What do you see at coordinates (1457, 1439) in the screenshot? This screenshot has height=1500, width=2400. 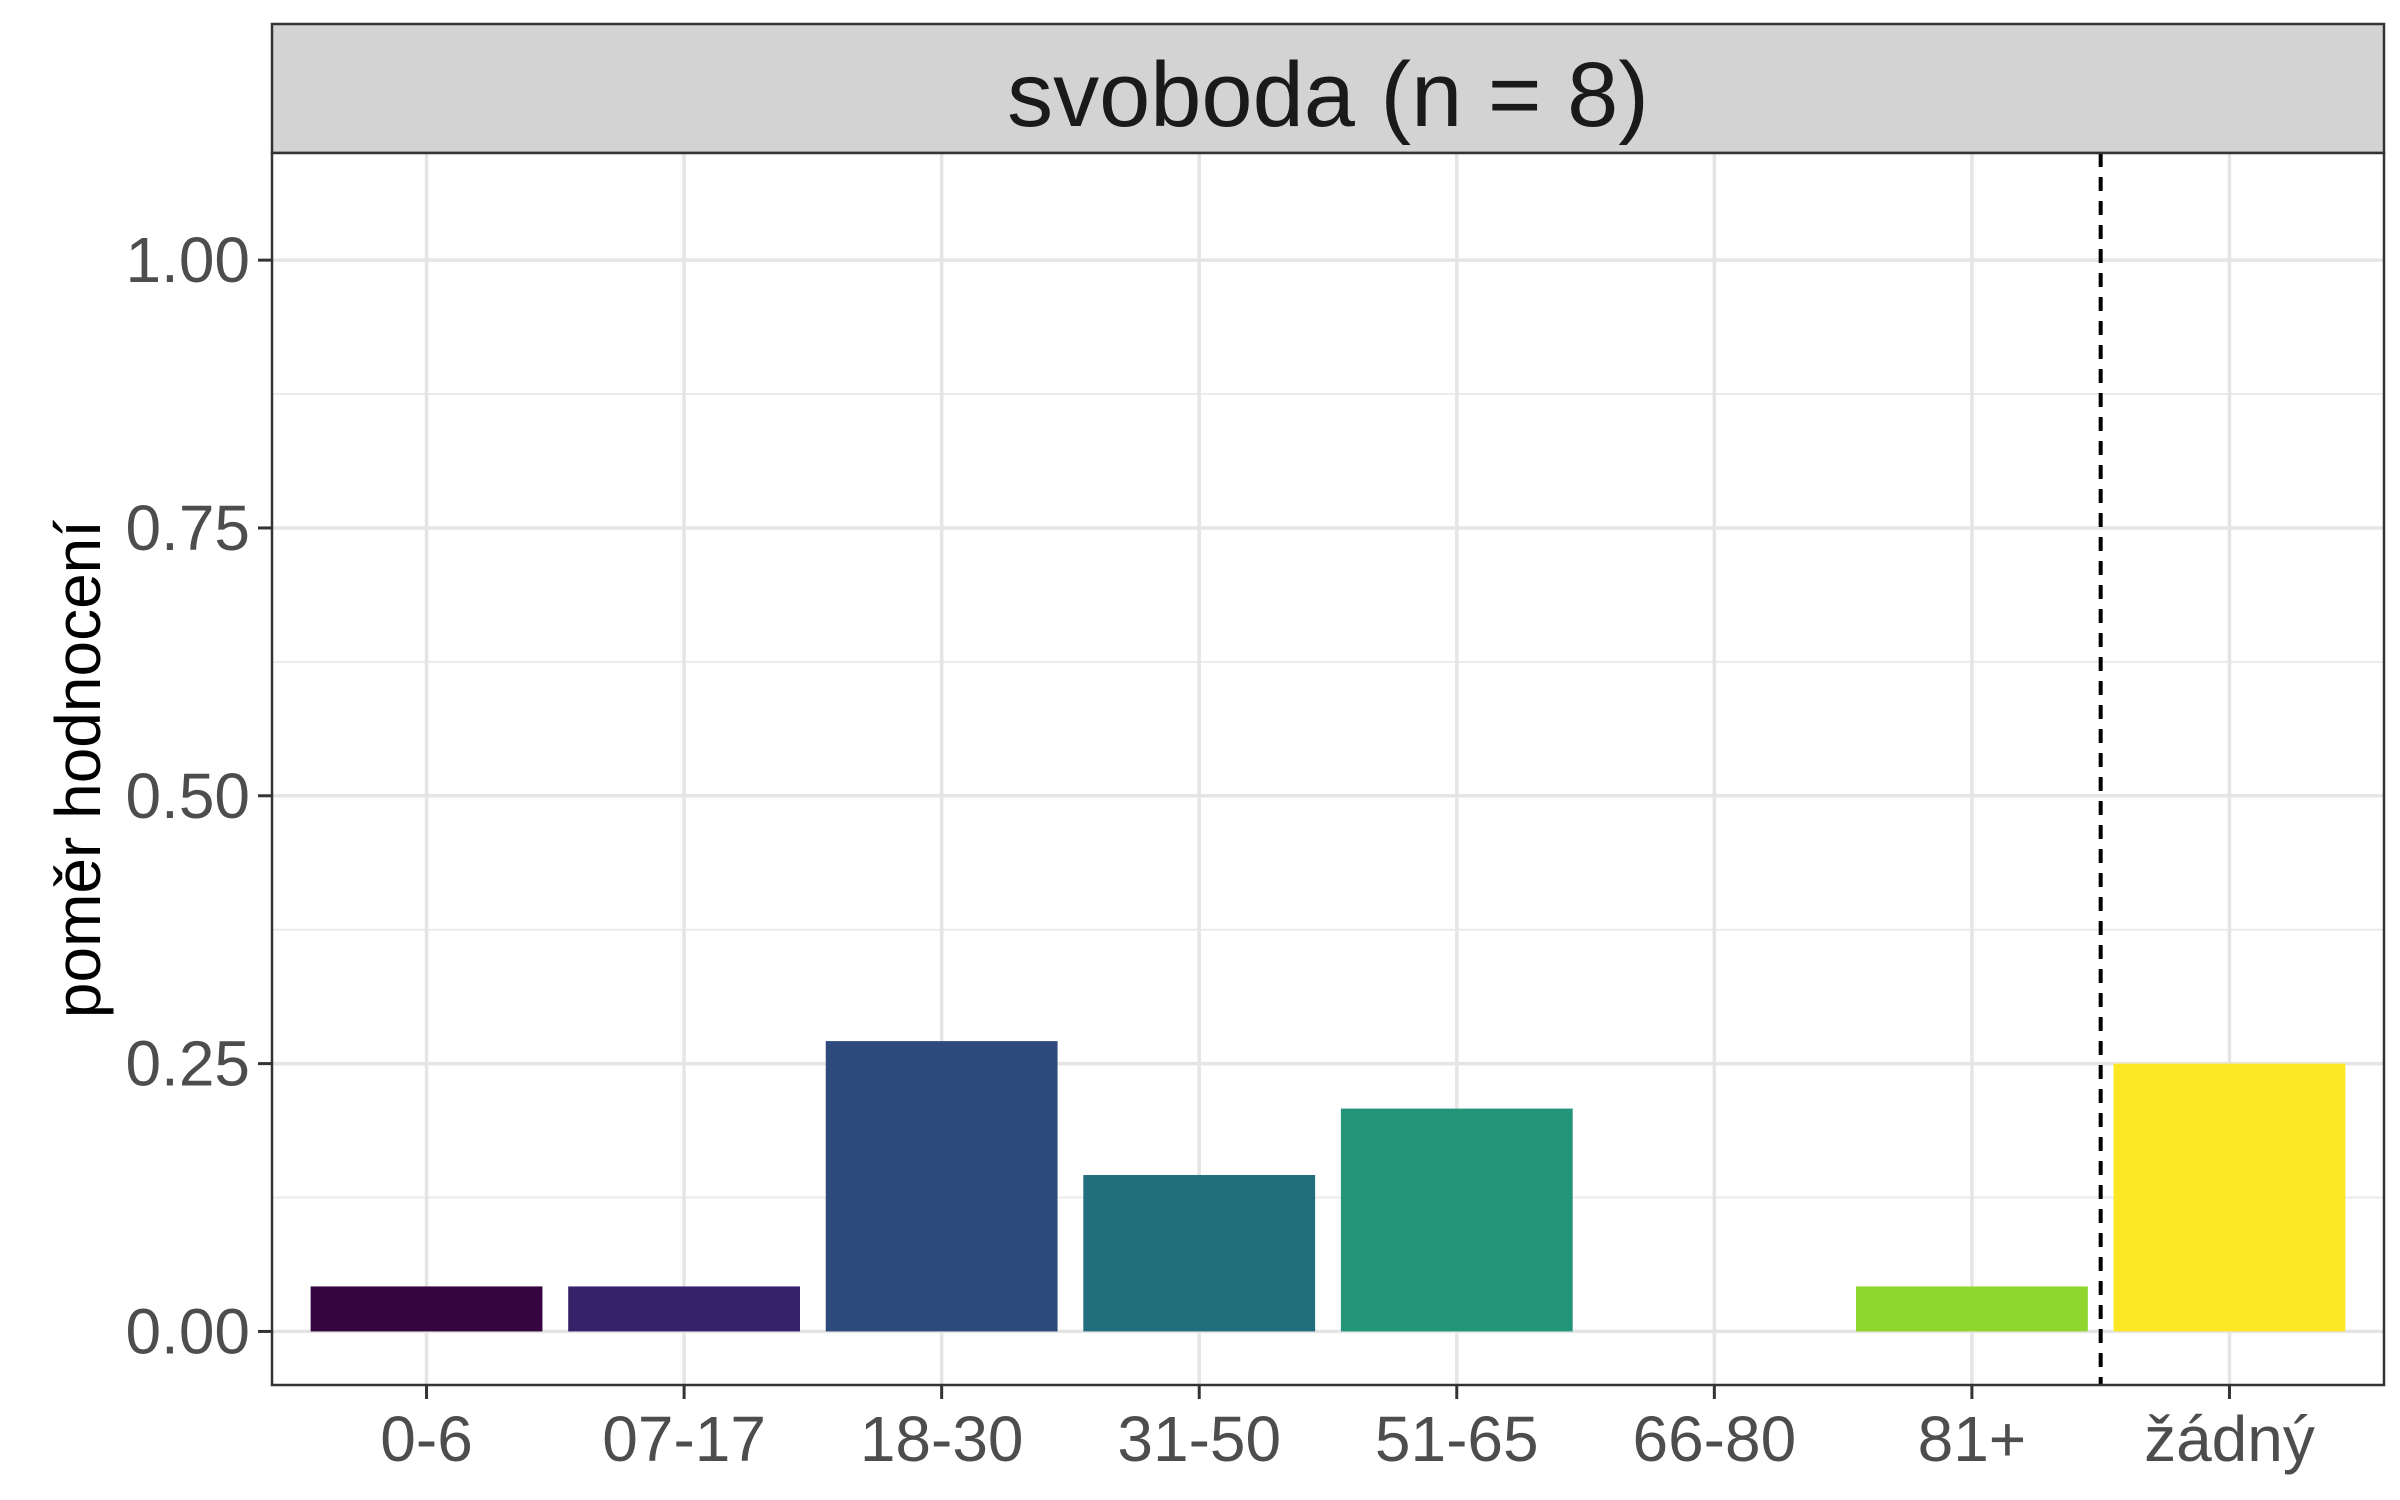 I see `x-tick-label: 51-65` at bounding box center [1457, 1439].